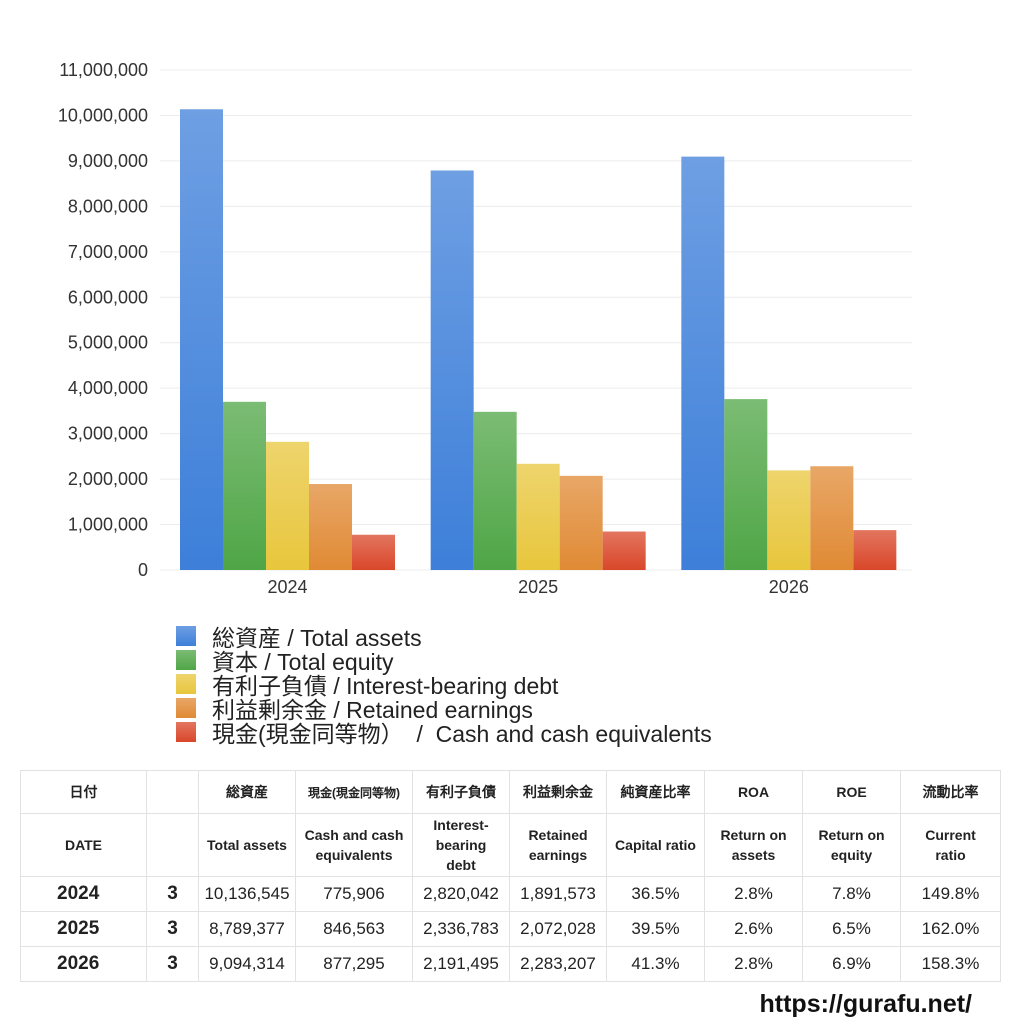 This screenshot has width=1024, height=1024. Describe the element at coordinates (558, 792) in the screenshot. I see `table-header-cell: 利益剰余金` at that location.